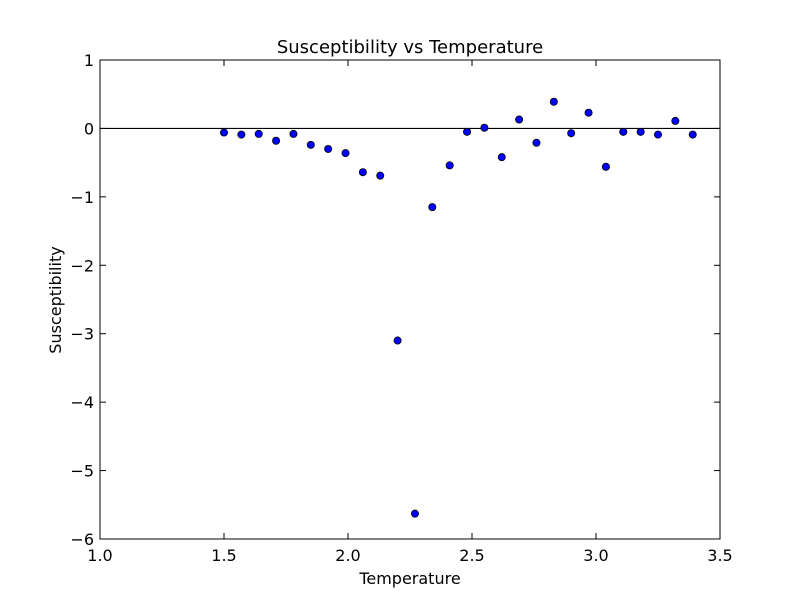 The width and height of the screenshot is (800, 600). I want to click on x-tick-label: 2.5, so click(471, 555).